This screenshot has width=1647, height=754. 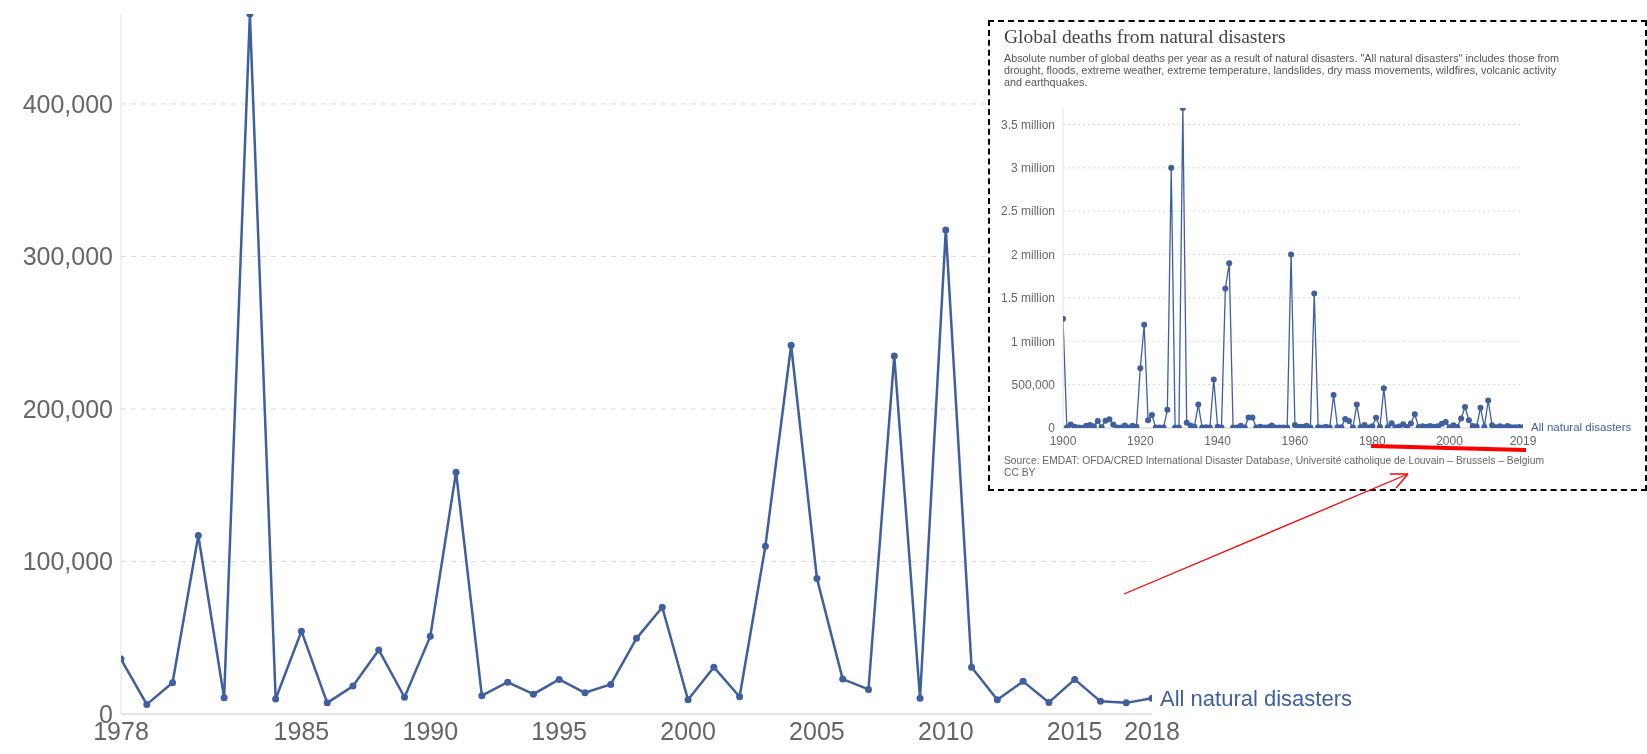 I want to click on x-tick-label: 1900, so click(x=1063, y=440).